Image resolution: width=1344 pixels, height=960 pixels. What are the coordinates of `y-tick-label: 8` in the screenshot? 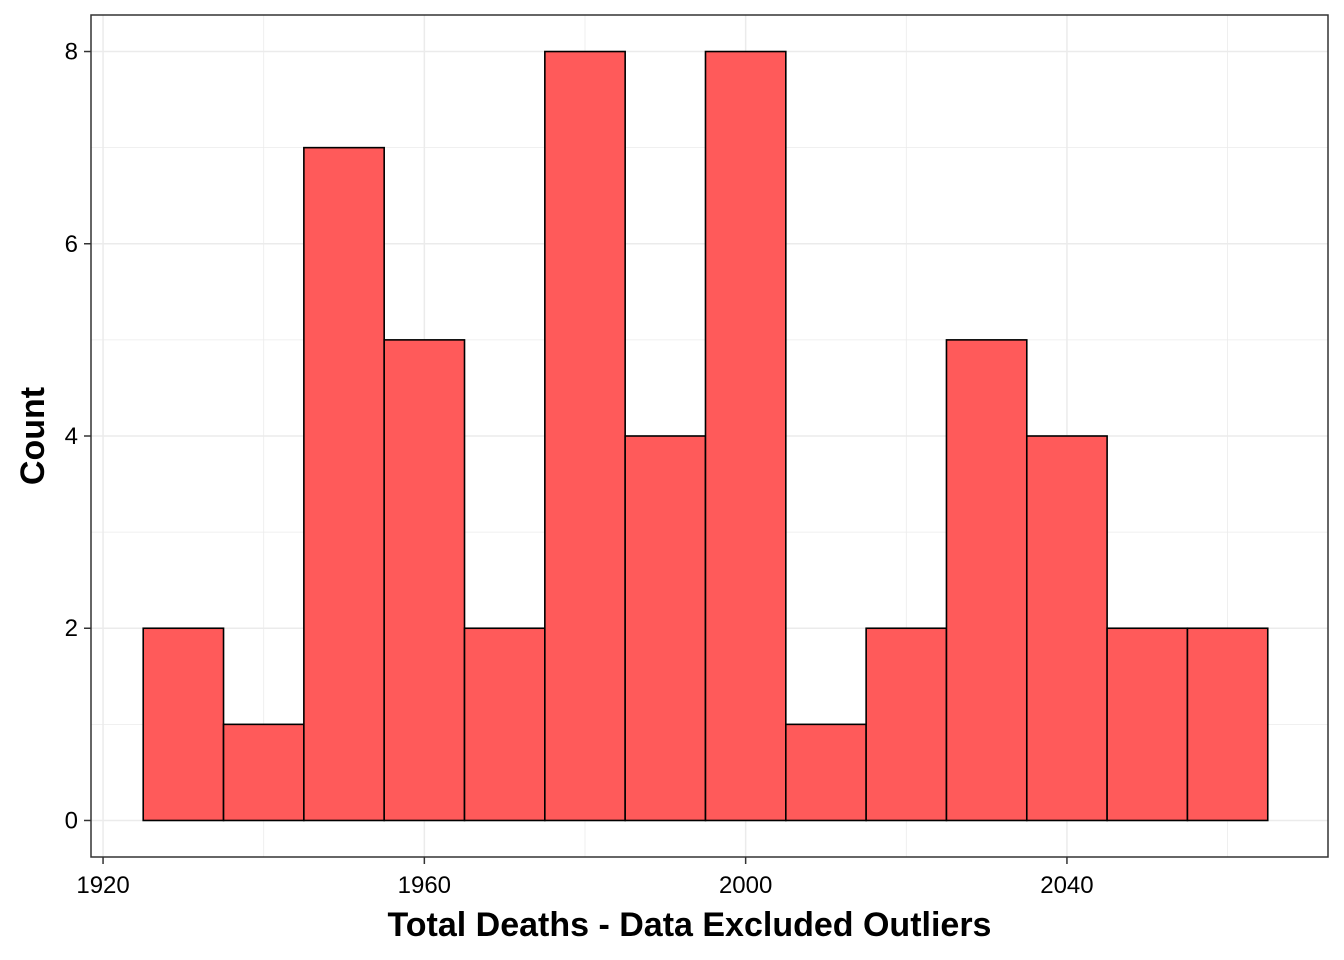 It's located at (71, 52).